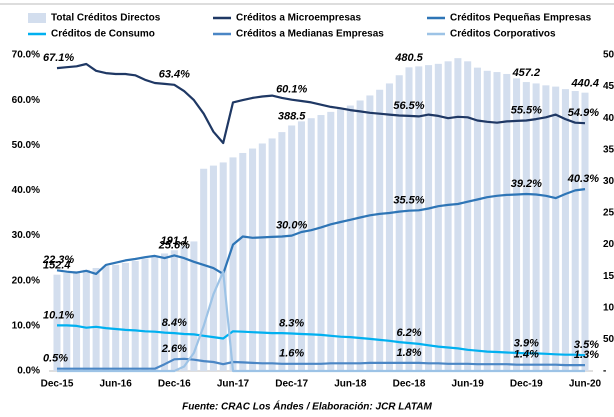  I want to click on y2-tick-label: 300, so click(608, 181).